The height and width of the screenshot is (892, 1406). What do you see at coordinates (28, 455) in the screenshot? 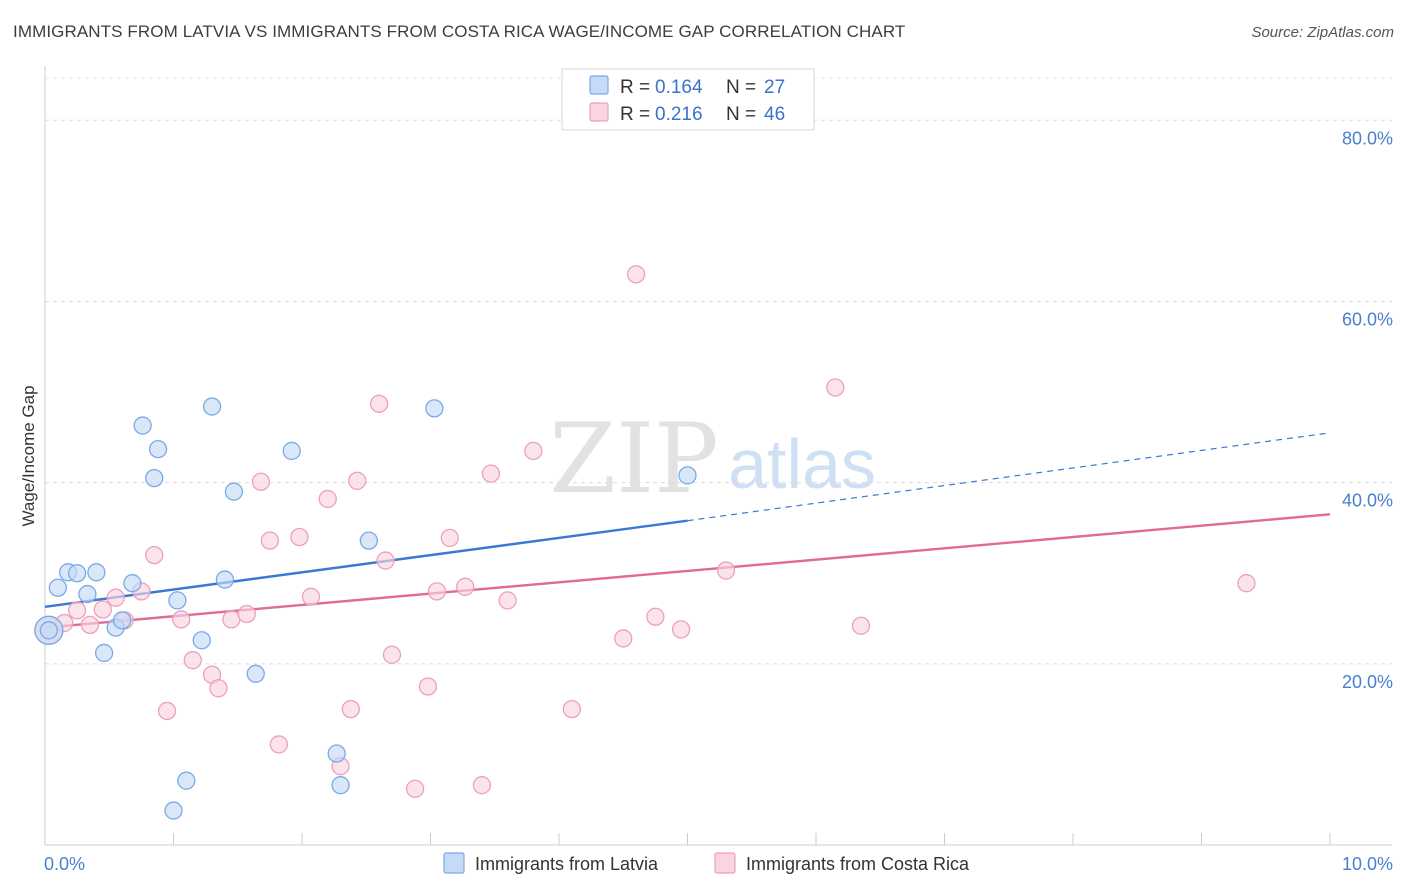
I see `y-axis-title: Wage/Income Gap` at bounding box center [28, 455].